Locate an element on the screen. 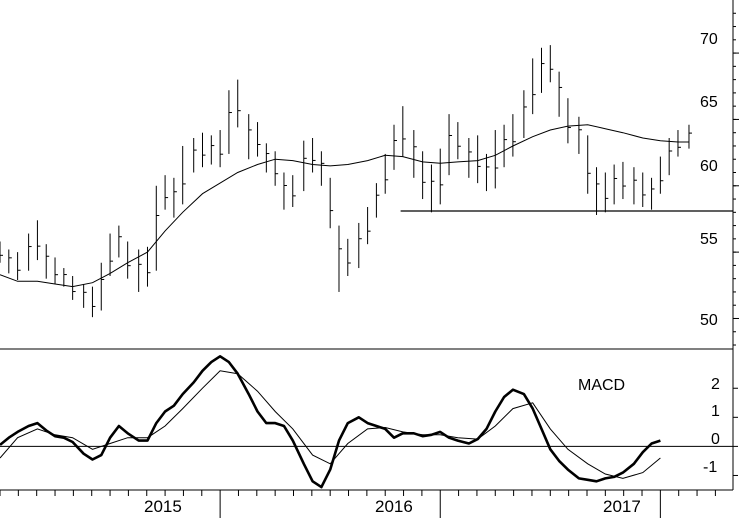 Image resolution: width=752 pixels, height=518 pixels. macd-tick-label-minus-1: -1 is located at coordinates (710, 467).